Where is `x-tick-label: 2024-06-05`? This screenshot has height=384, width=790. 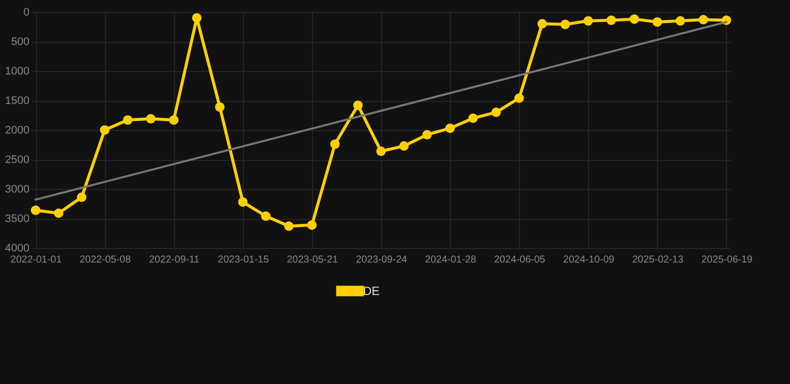
x-tick-label: 2024-06-05 is located at coordinates (520, 260).